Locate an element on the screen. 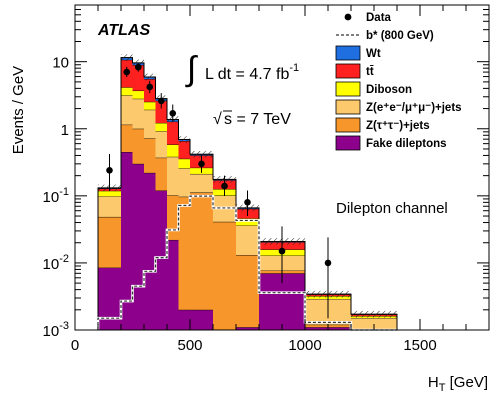 This screenshot has height=394, width=494. x-tick-label-1500: 1500 is located at coordinates (419, 345).